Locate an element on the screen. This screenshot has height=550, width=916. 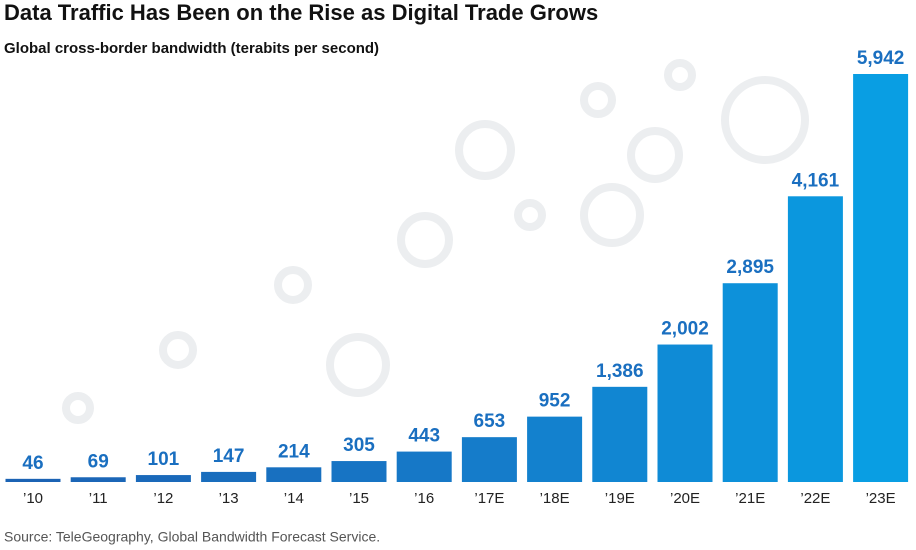
value-label: 653 is located at coordinates (490, 421).